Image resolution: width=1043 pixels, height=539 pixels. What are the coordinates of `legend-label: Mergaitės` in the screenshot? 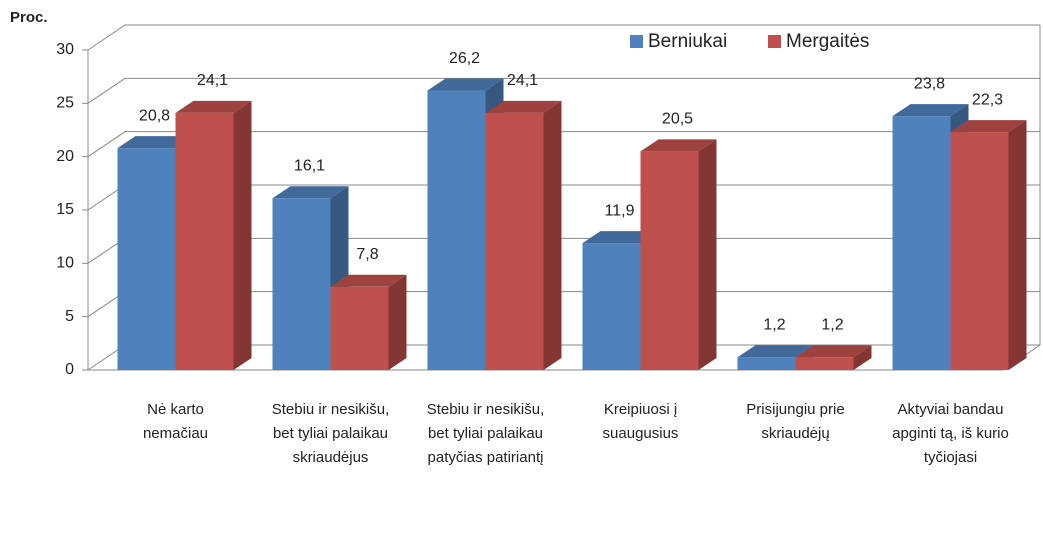 It's located at (827, 41).